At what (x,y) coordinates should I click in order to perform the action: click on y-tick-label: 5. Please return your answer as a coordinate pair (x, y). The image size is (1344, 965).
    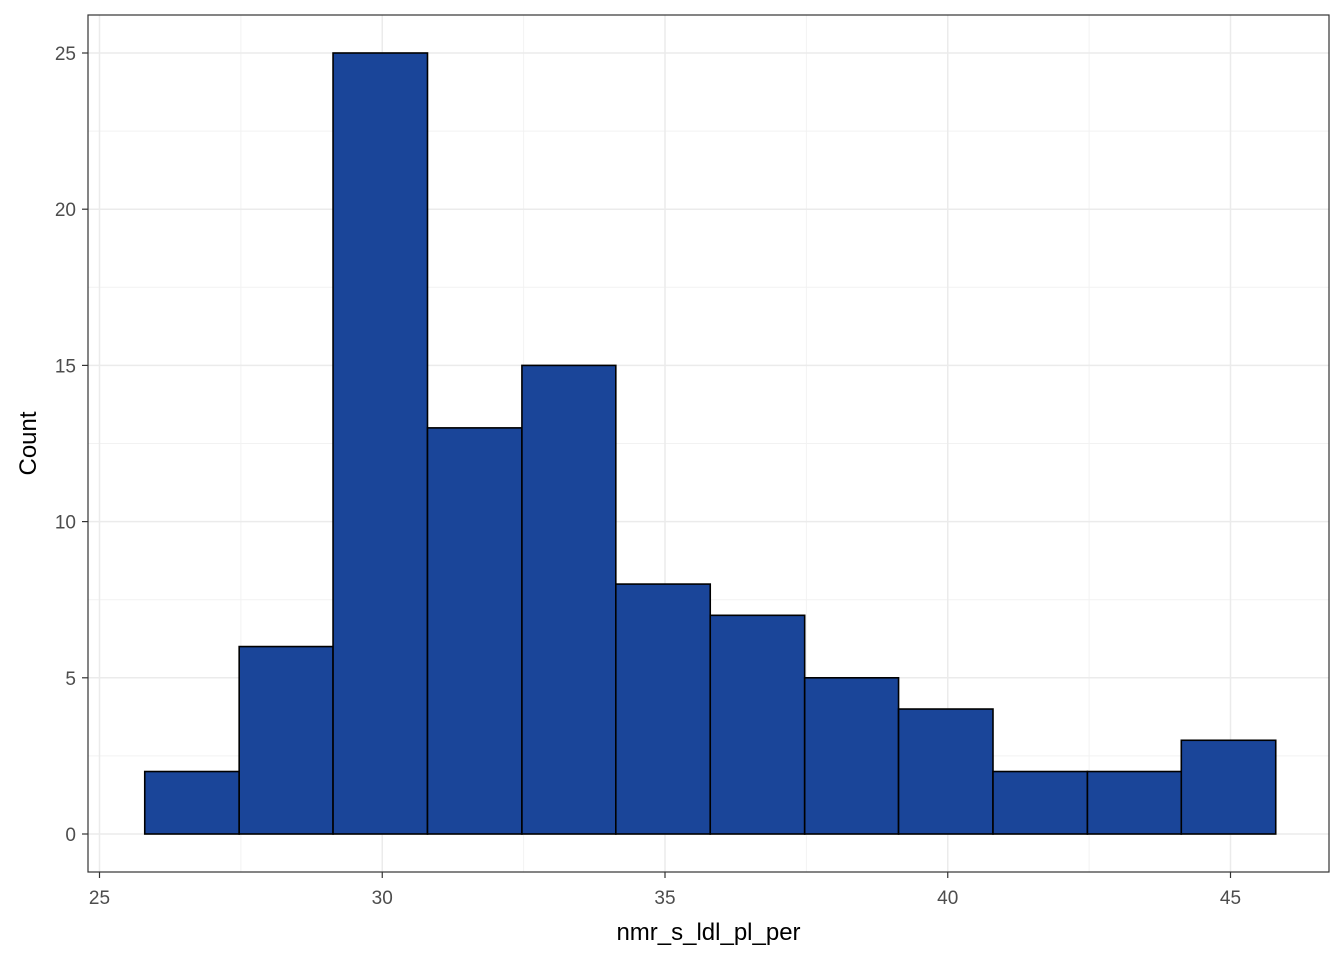
    Looking at the image, I should click on (70, 679).